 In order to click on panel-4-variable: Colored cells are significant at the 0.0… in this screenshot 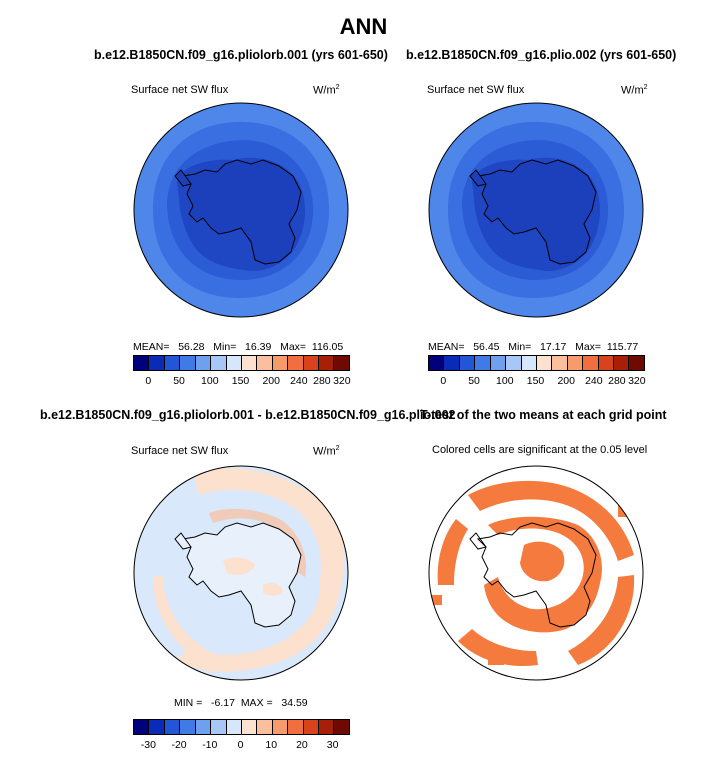, I will do `click(540, 450)`.